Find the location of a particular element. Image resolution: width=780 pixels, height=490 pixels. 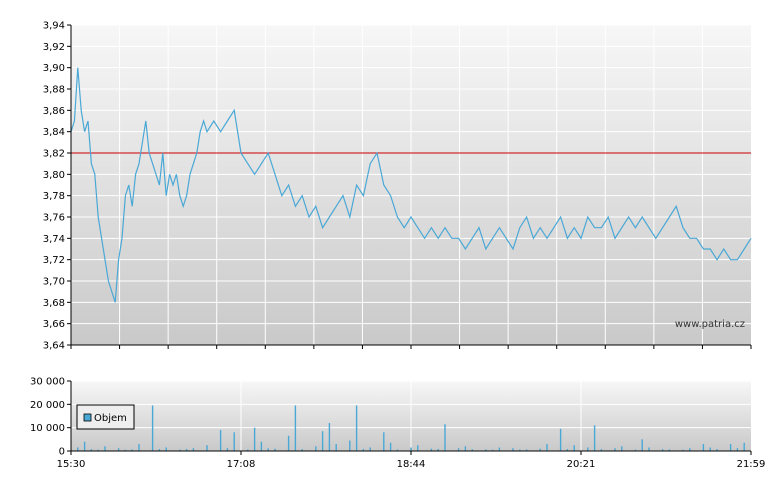

price-y-tick-label: 3,92 is located at coordinates (54, 47).